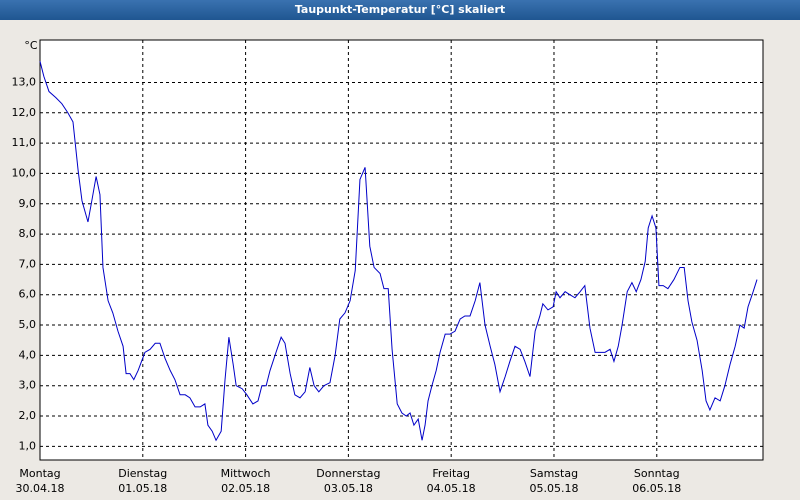 Image resolution: width=800 pixels, height=500 pixels. I want to click on x-tick-label: Freitag 04.05.18, so click(451, 481).